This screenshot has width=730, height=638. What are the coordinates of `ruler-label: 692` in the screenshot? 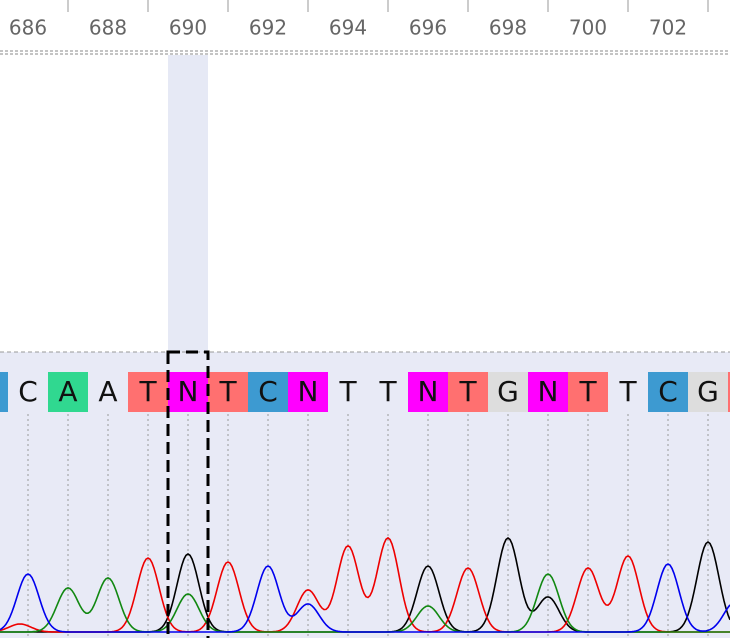 It's located at (268, 28).